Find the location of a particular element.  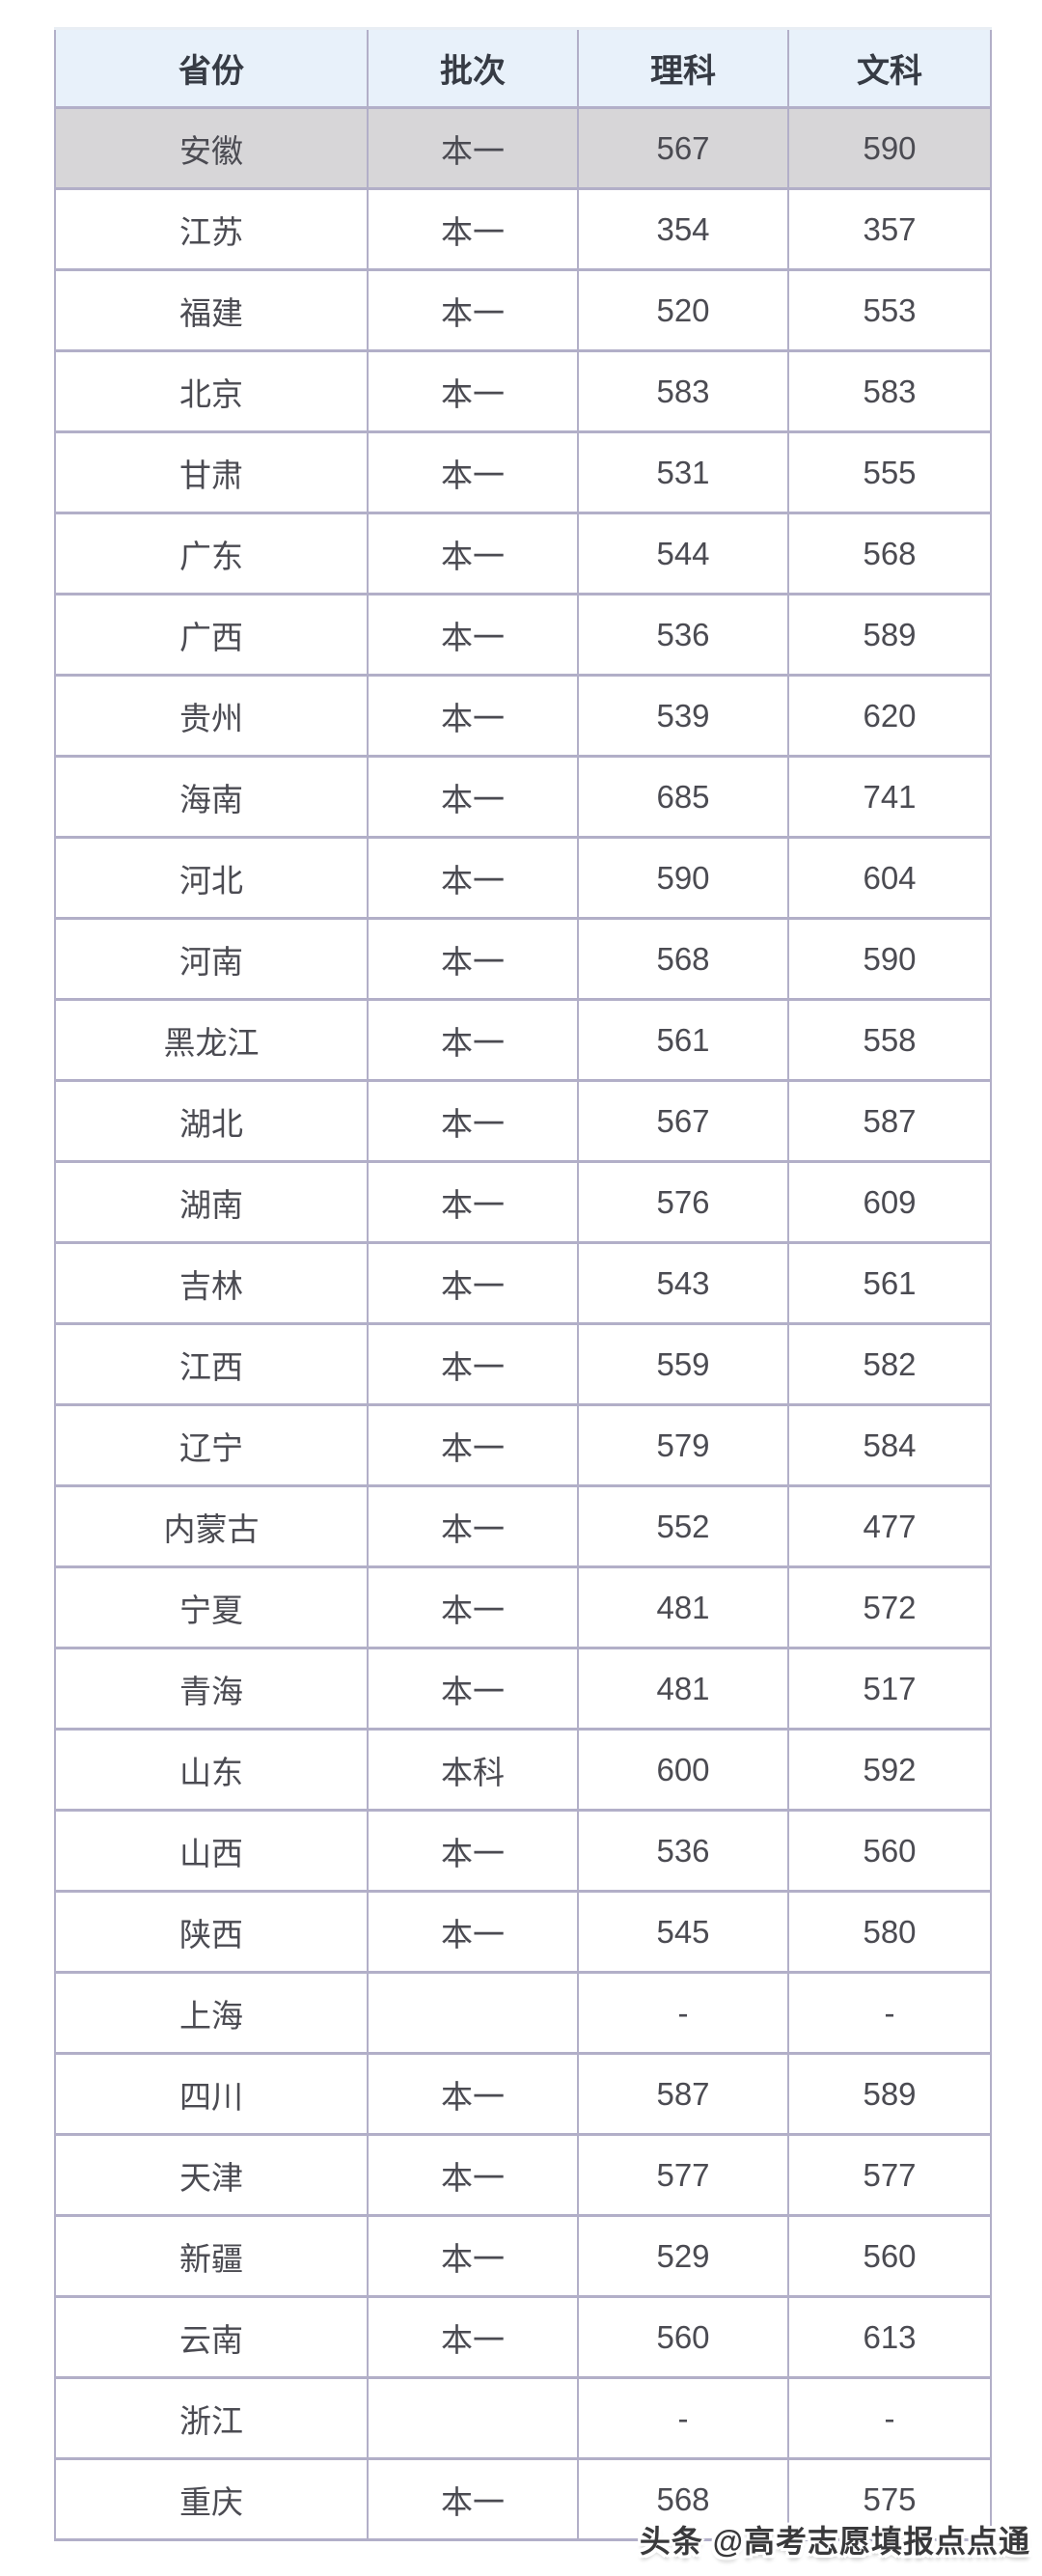

cell-science: 561 is located at coordinates (683, 1040).